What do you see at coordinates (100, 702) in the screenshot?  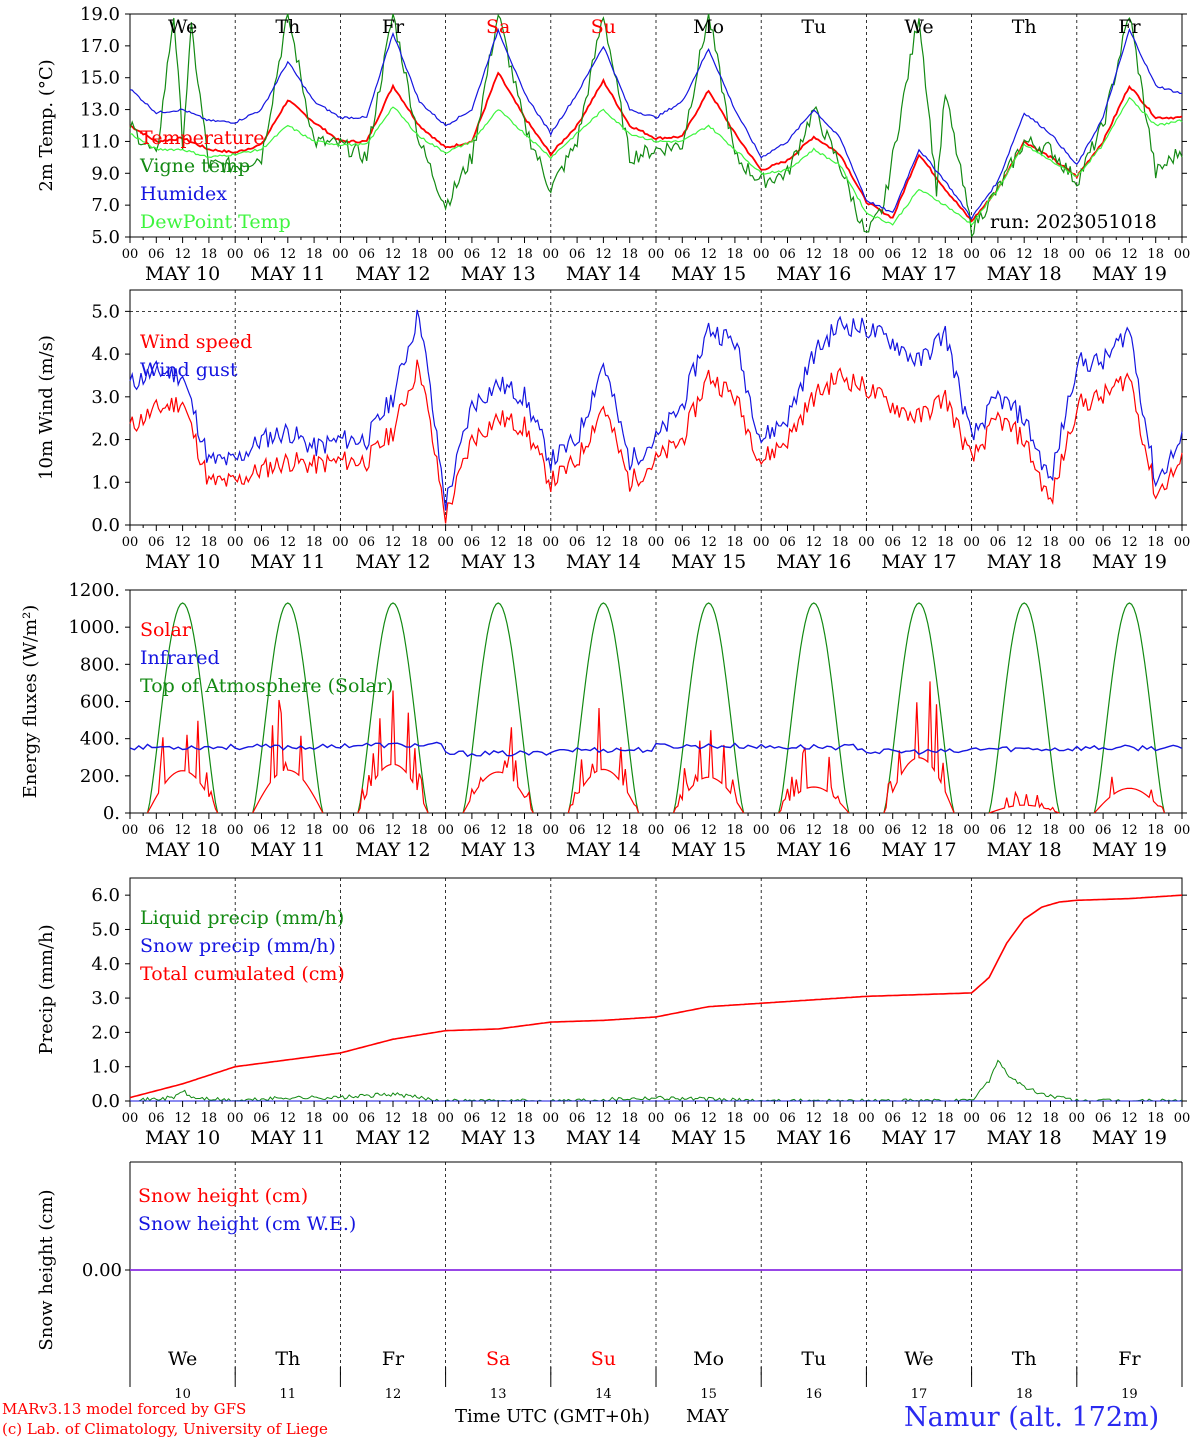 I see `y-tick-label: 600.` at bounding box center [100, 702].